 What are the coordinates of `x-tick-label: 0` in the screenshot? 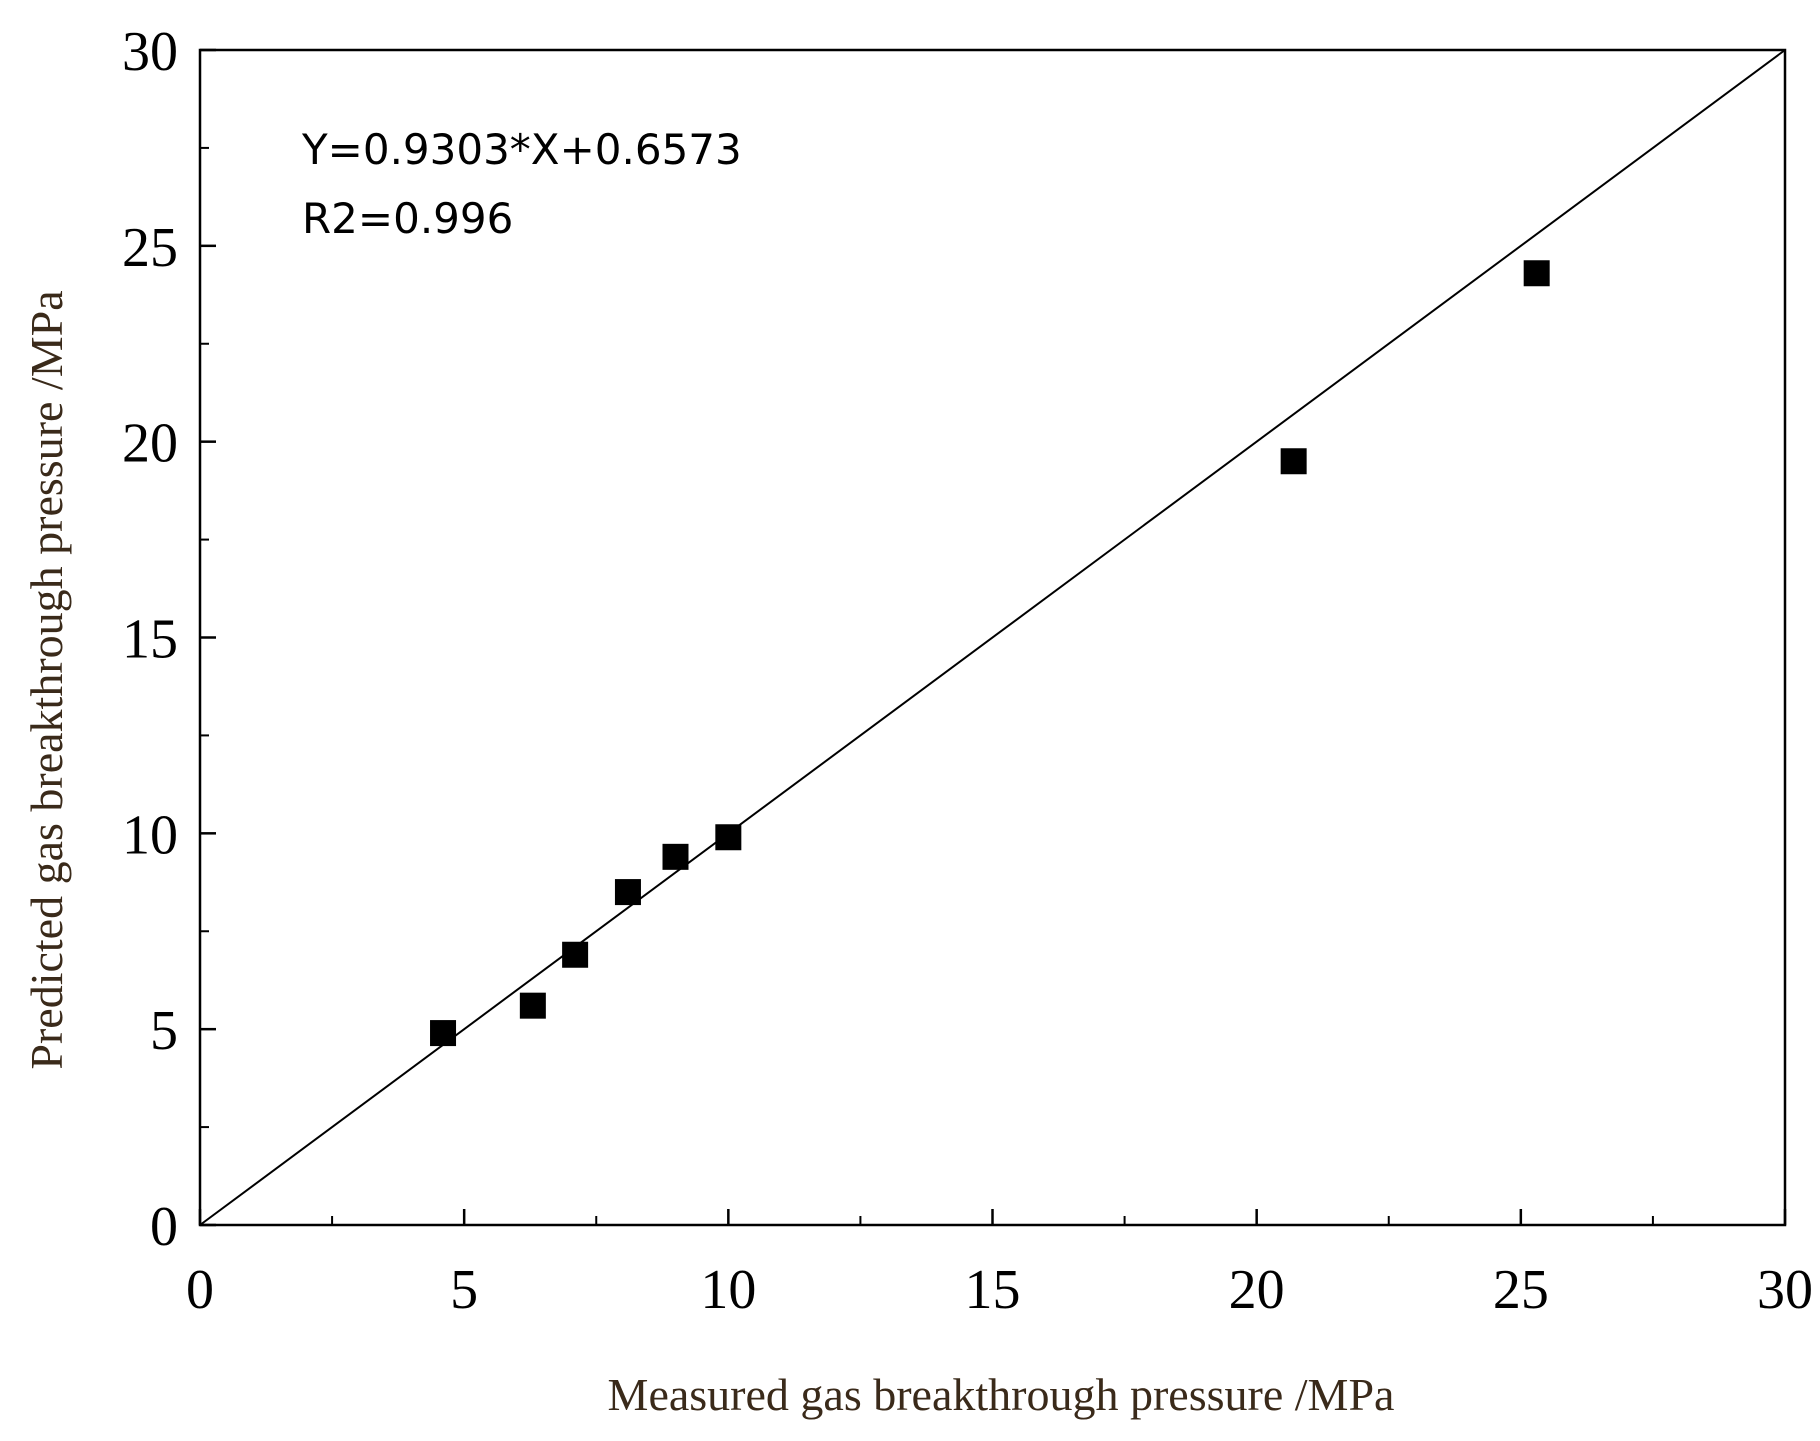 It's located at (200, 1290).